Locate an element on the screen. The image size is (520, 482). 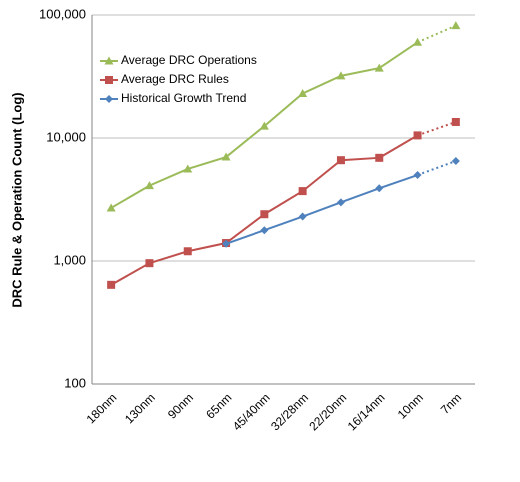
x-tick-label: 22/20nm is located at coordinates (327, 411).